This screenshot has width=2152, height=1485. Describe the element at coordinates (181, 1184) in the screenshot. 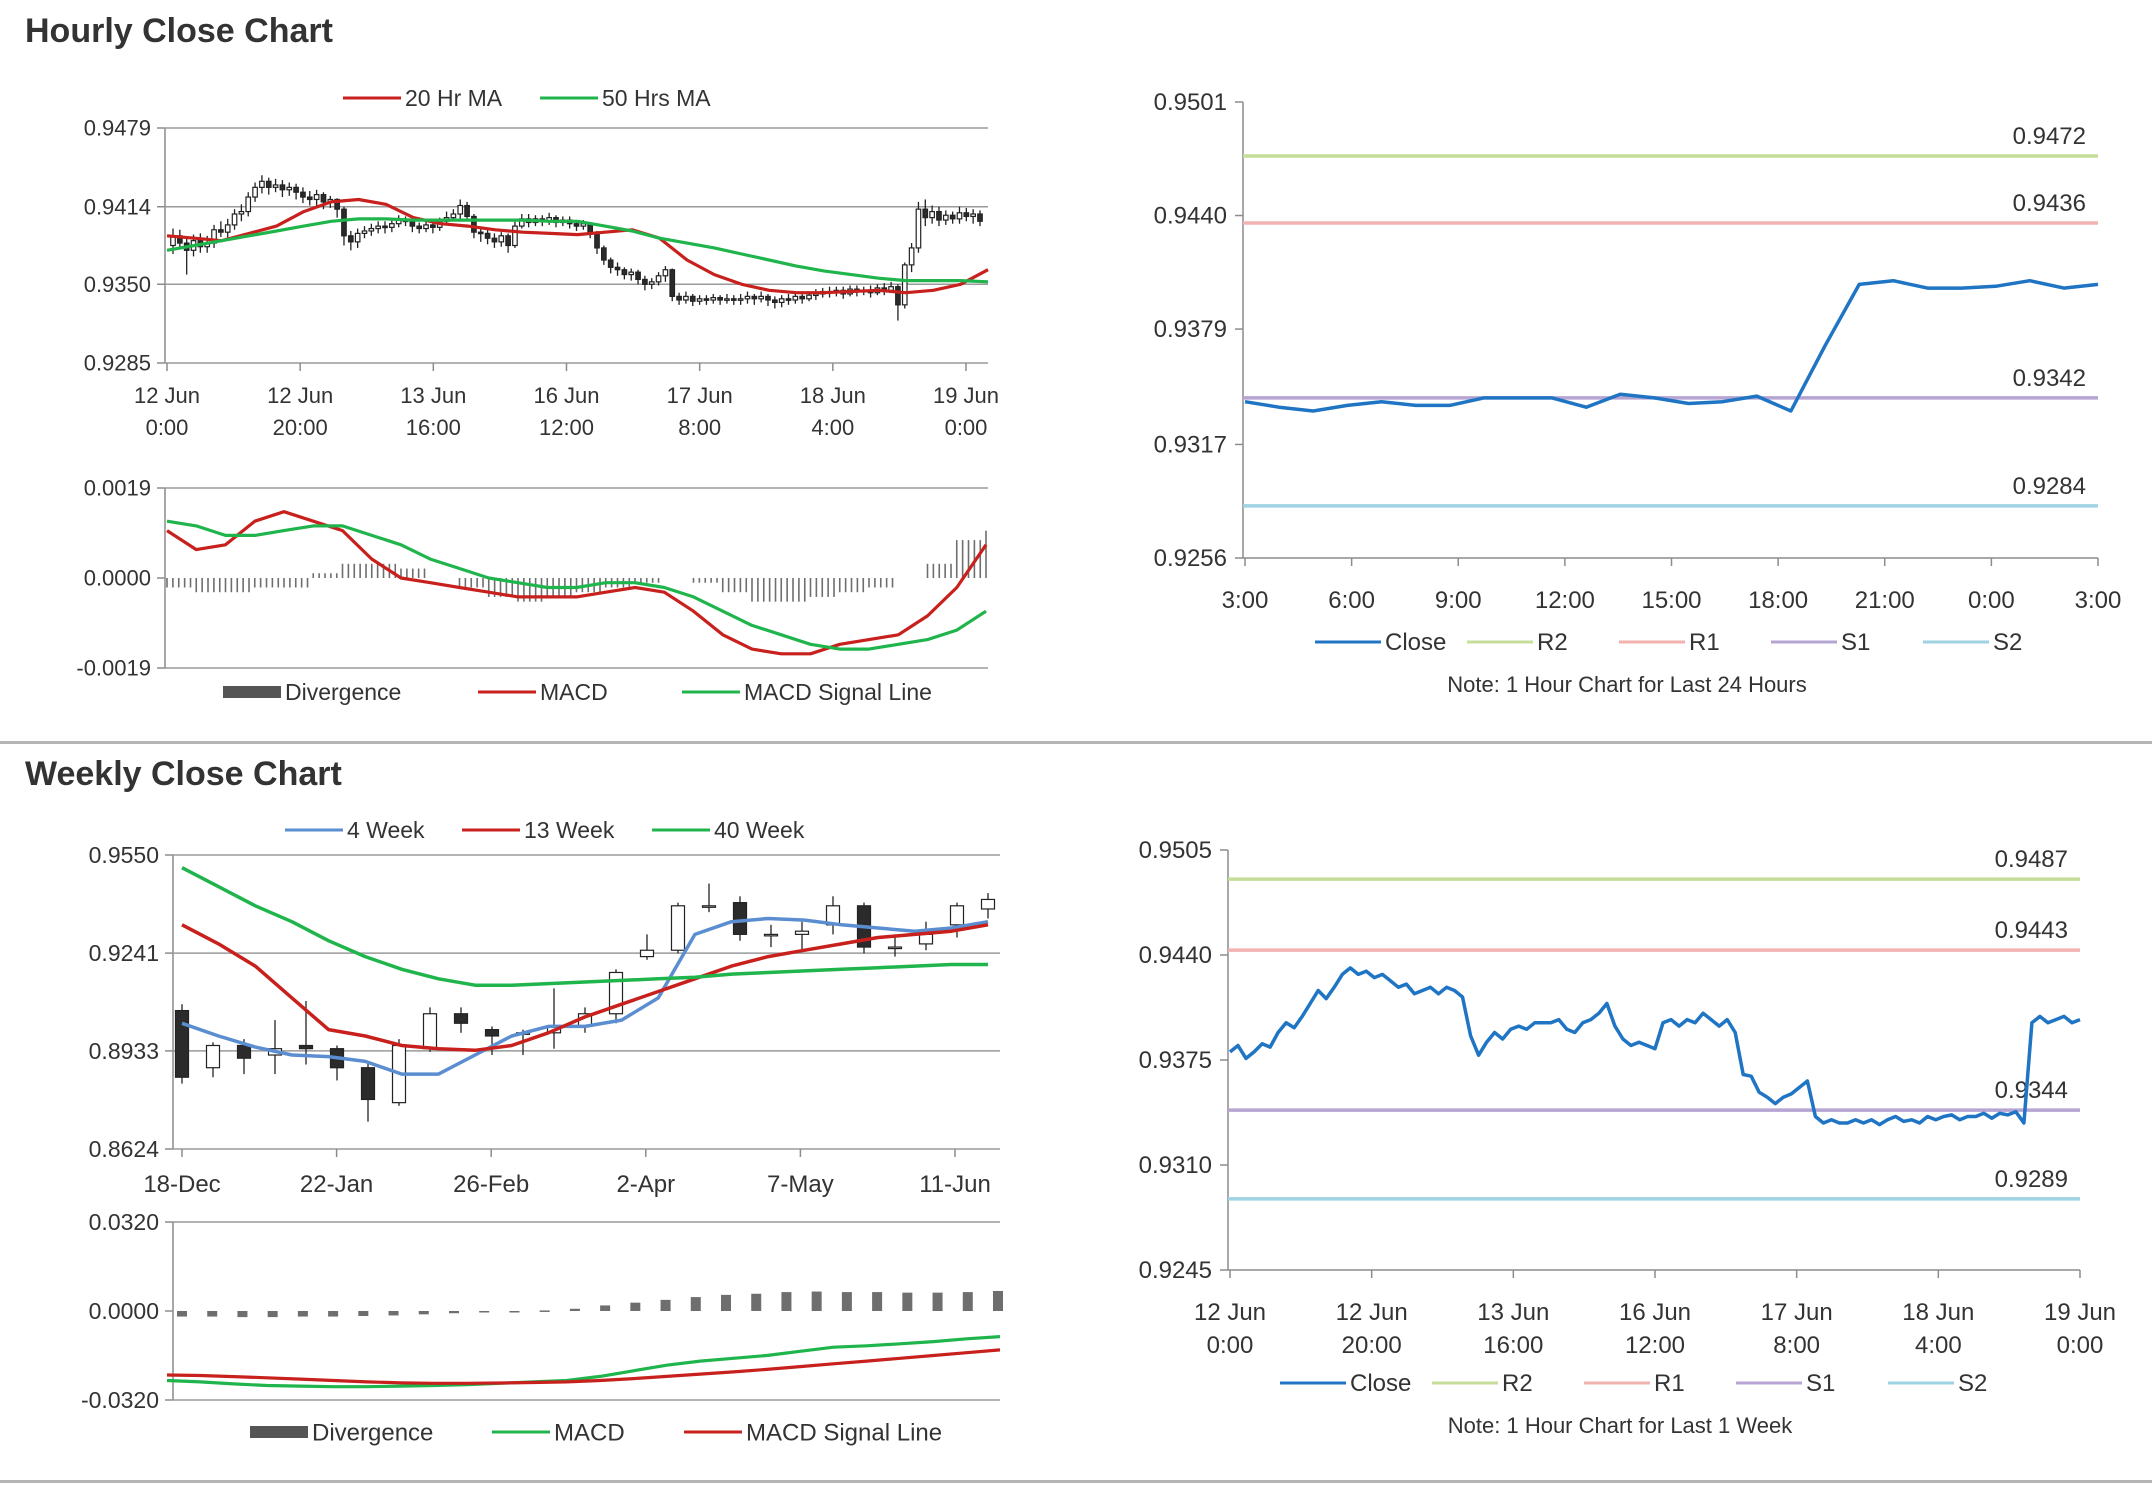

I see `x-tick-label: 18-Dec` at that location.